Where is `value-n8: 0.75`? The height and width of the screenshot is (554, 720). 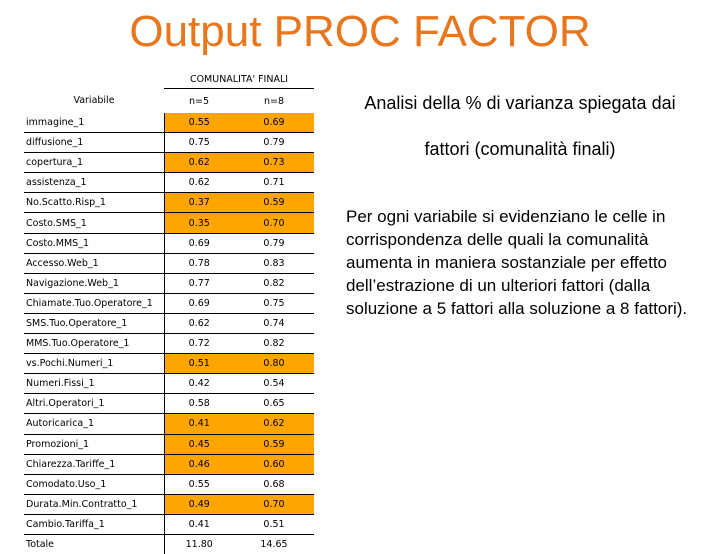
value-n8: 0.75 is located at coordinates (274, 303).